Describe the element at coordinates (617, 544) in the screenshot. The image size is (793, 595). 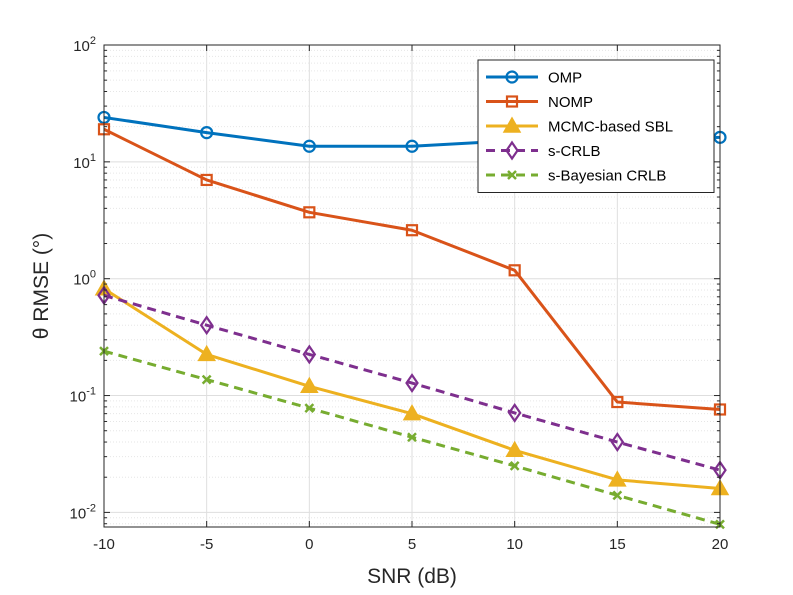
I see `x-tick-label: 15` at that location.